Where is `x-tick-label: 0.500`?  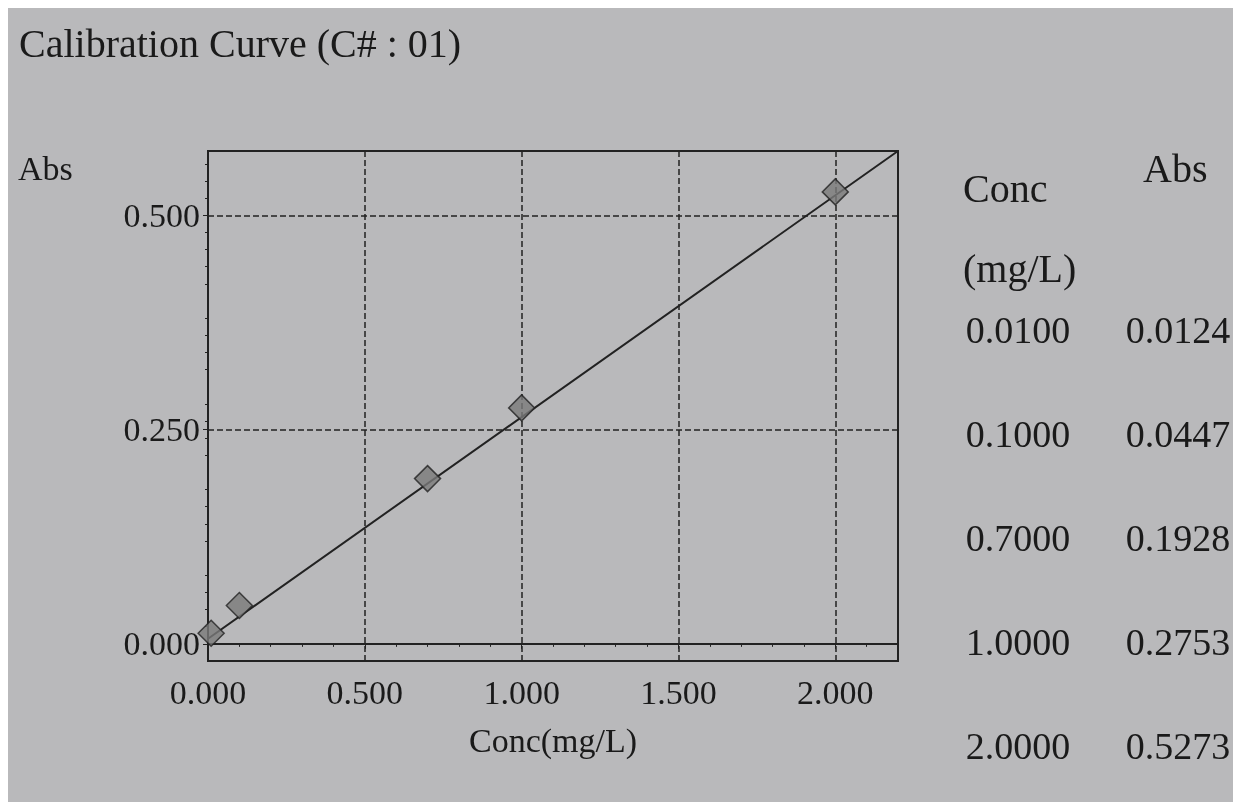
x-tick-label: 0.500 is located at coordinates (365, 692).